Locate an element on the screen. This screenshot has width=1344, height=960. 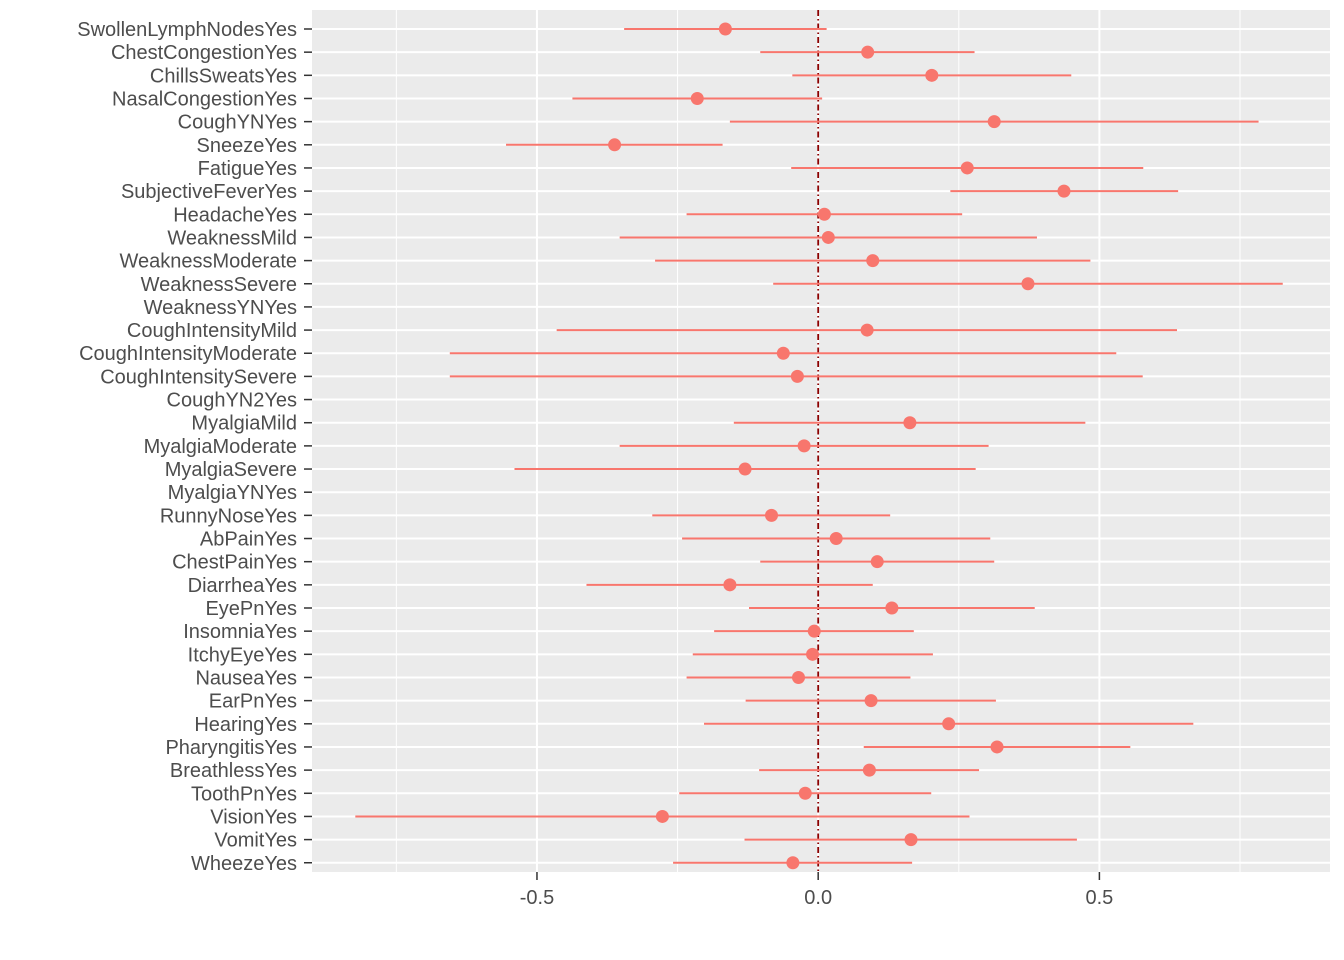
point-SubjectiveFeverYes is located at coordinates (1064, 191).